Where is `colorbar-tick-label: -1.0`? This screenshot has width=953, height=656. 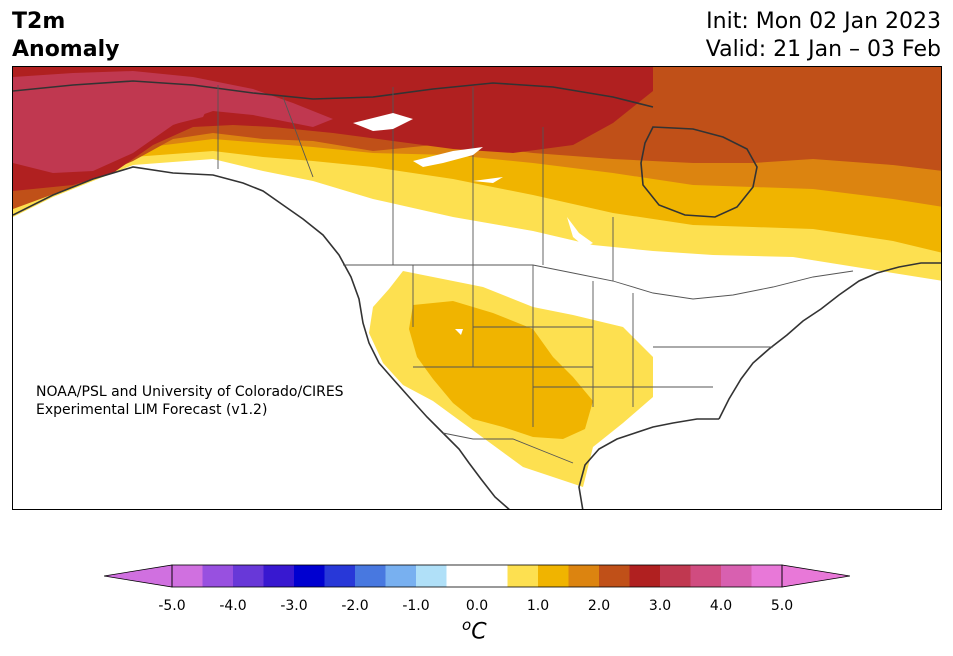 colorbar-tick-label: -1.0 is located at coordinates (416, 606).